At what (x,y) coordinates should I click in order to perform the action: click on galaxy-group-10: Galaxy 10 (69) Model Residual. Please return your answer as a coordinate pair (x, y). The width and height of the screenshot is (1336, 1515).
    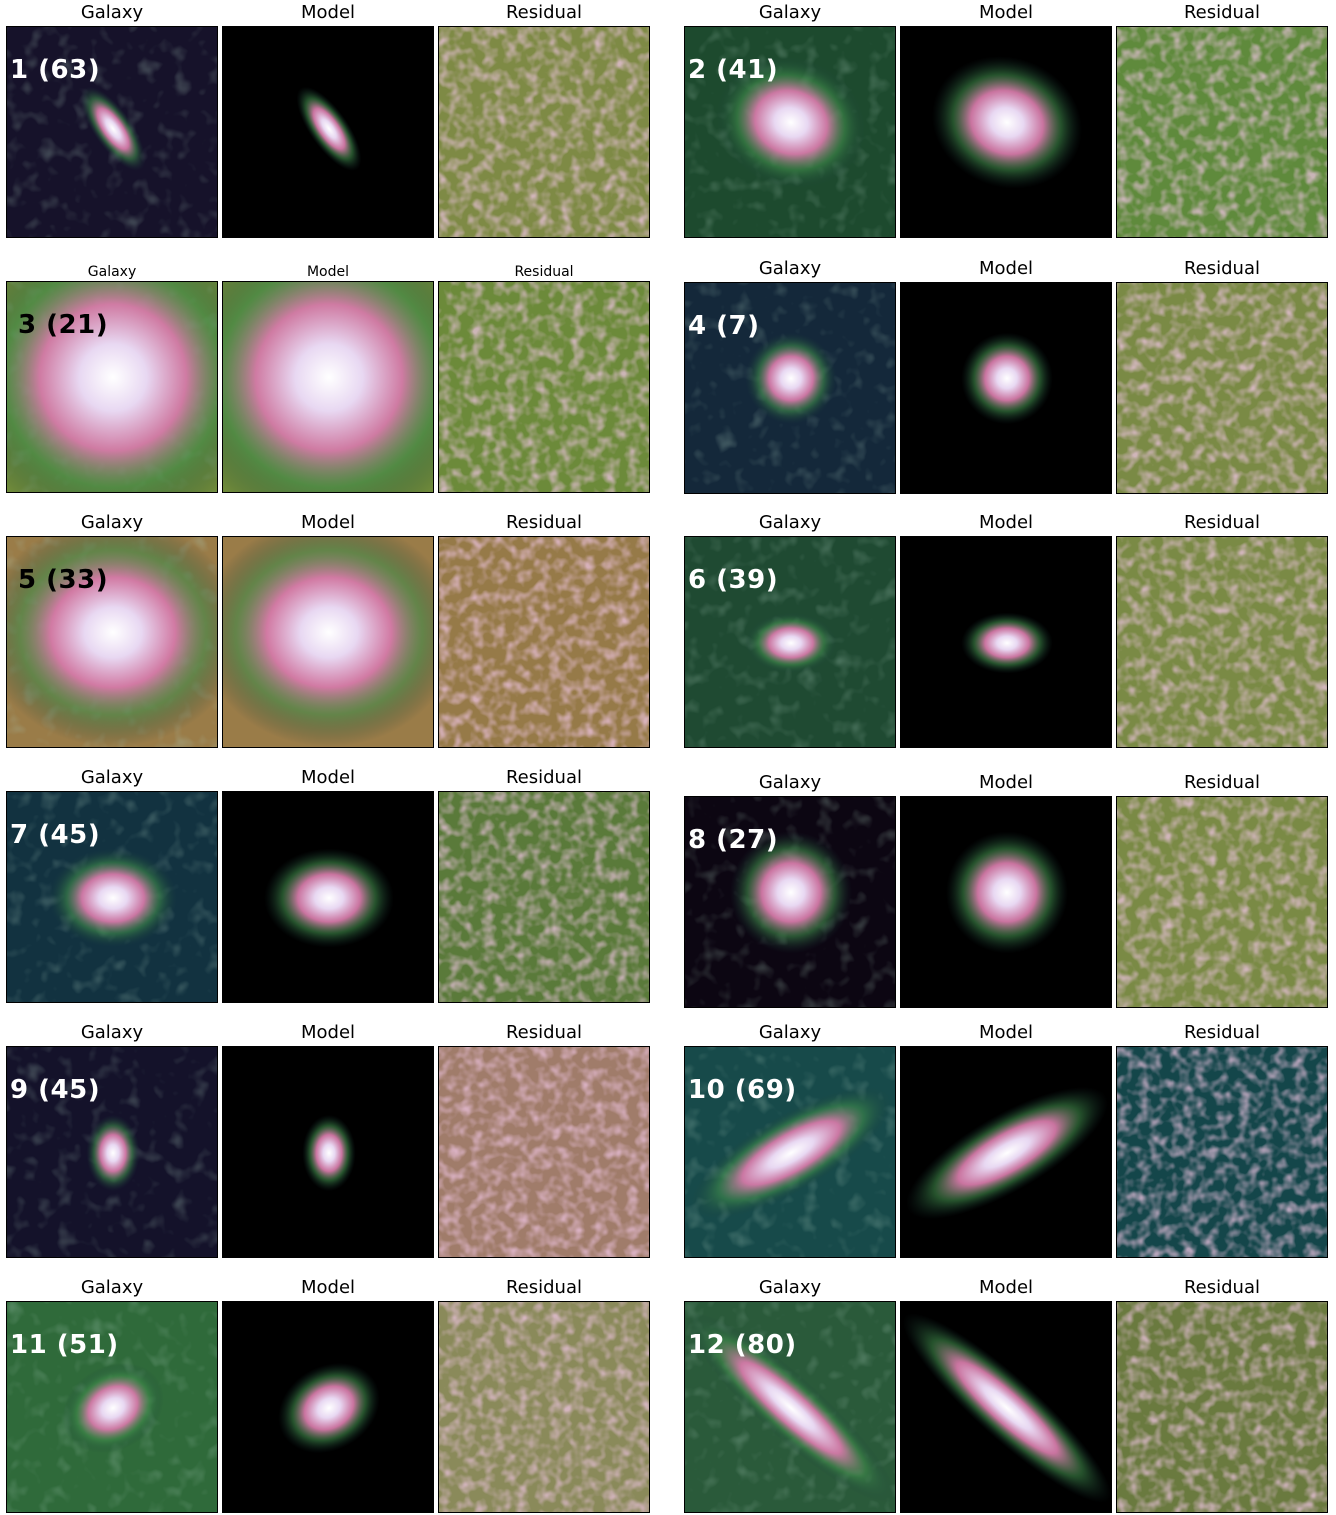
    Looking at the image, I should click on (1007, 1142).